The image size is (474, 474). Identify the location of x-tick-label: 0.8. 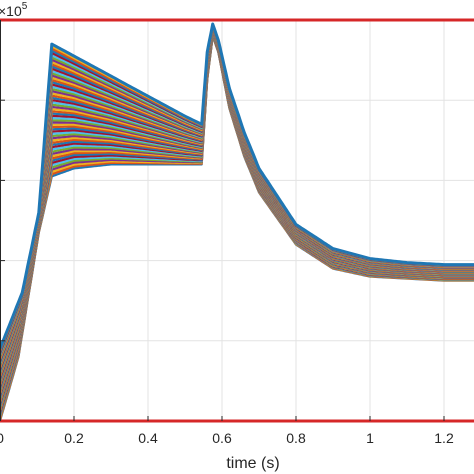
(296, 438).